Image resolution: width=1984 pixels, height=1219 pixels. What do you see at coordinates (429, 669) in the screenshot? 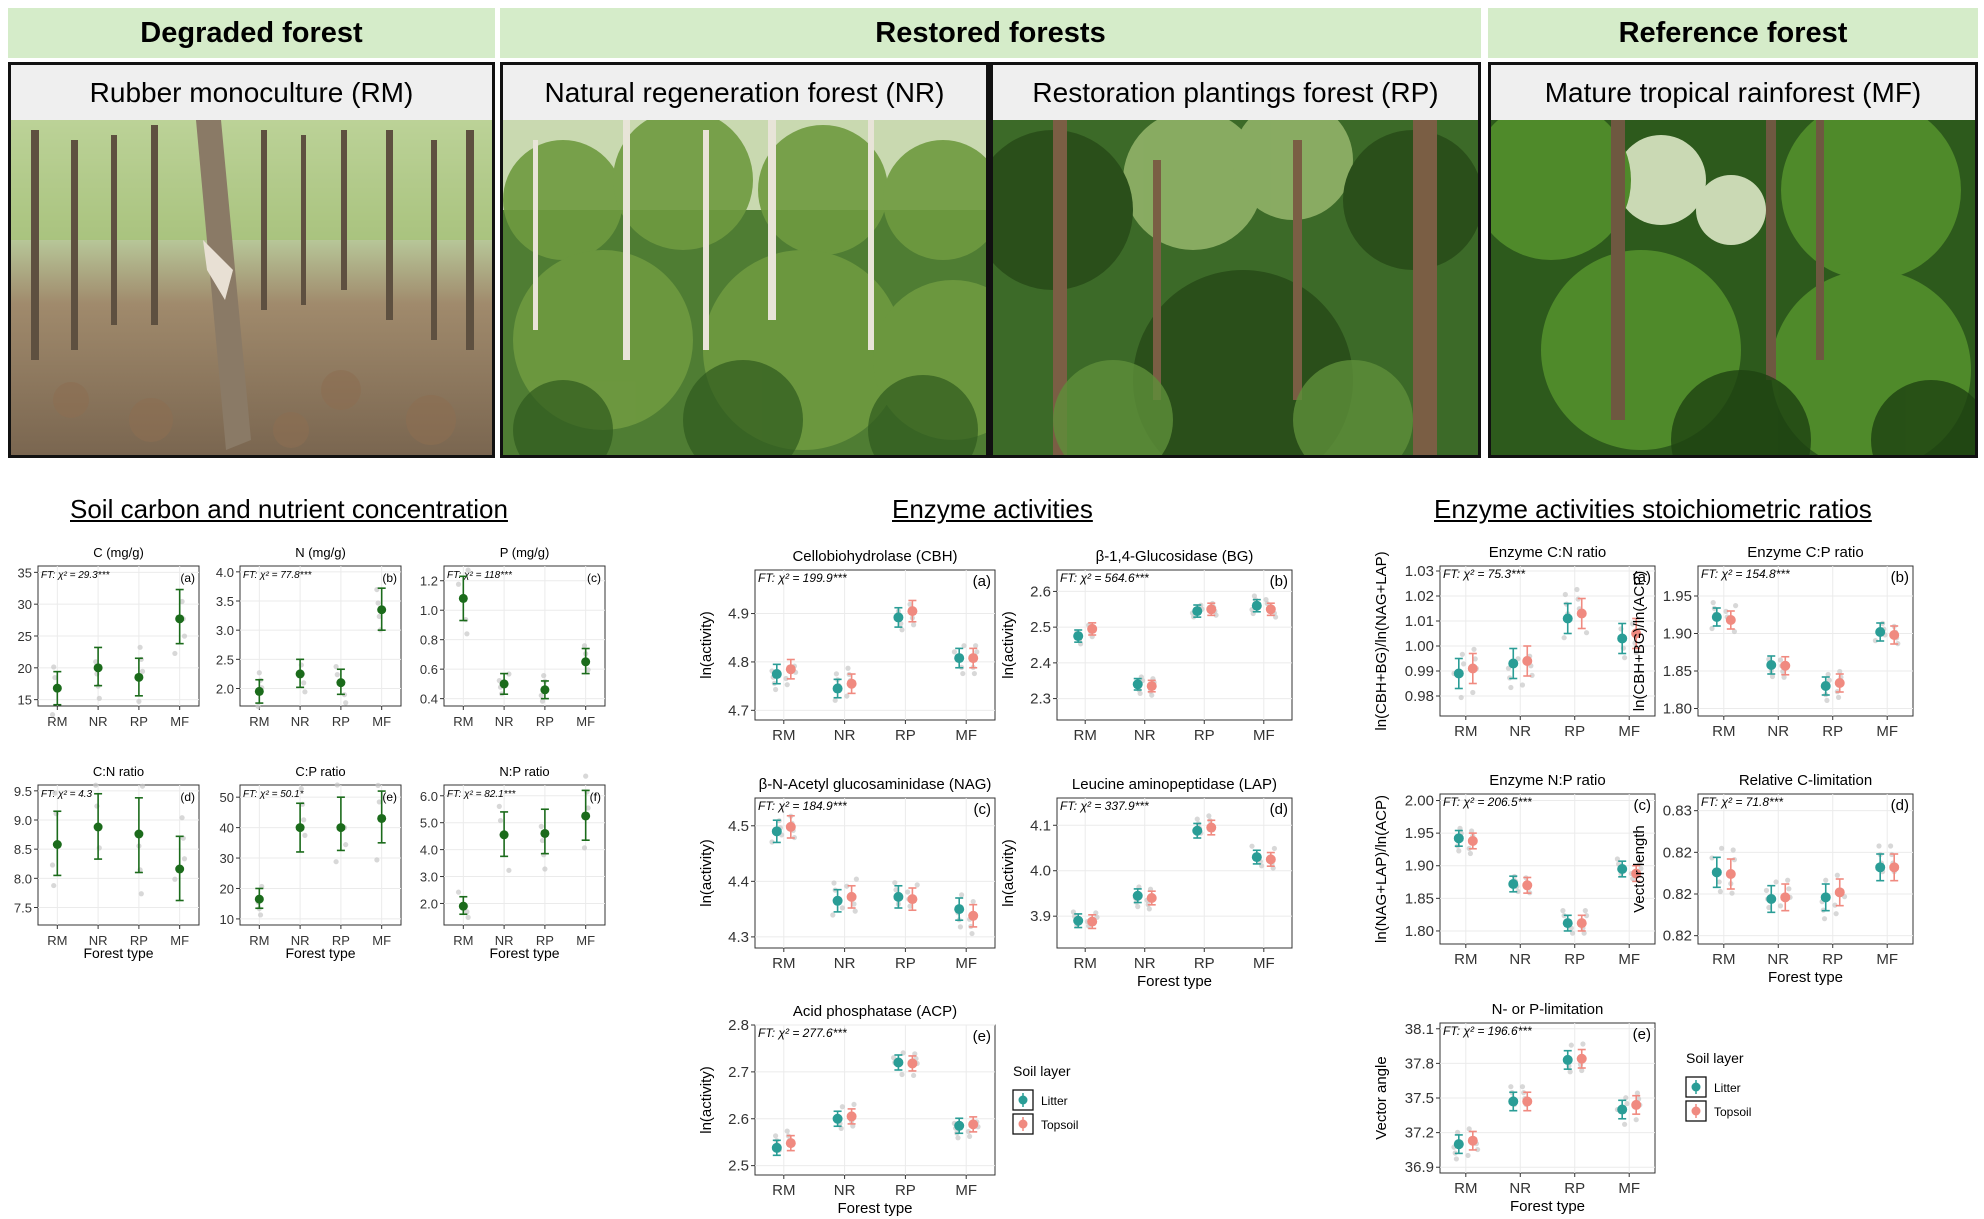
I see `y-tick-label: 0.6` at bounding box center [429, 669].